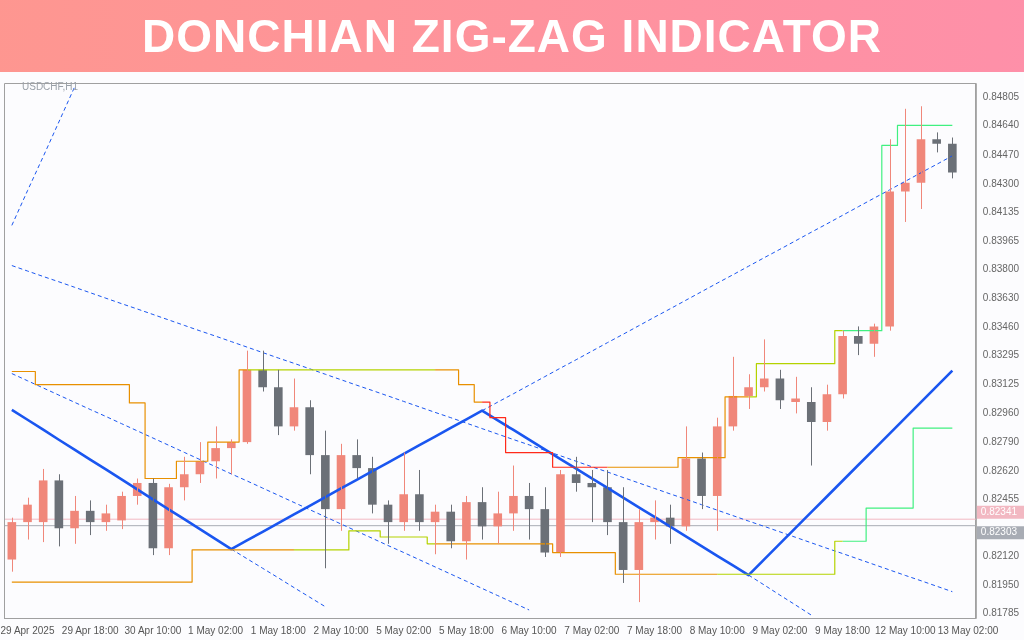 This screenshot has height=640, width=1024. What do you see at coordinates (90, 630) in the screenshot?
I see `x-tick-label: 29 Apr 18:00` at bounding box center [90, 630].